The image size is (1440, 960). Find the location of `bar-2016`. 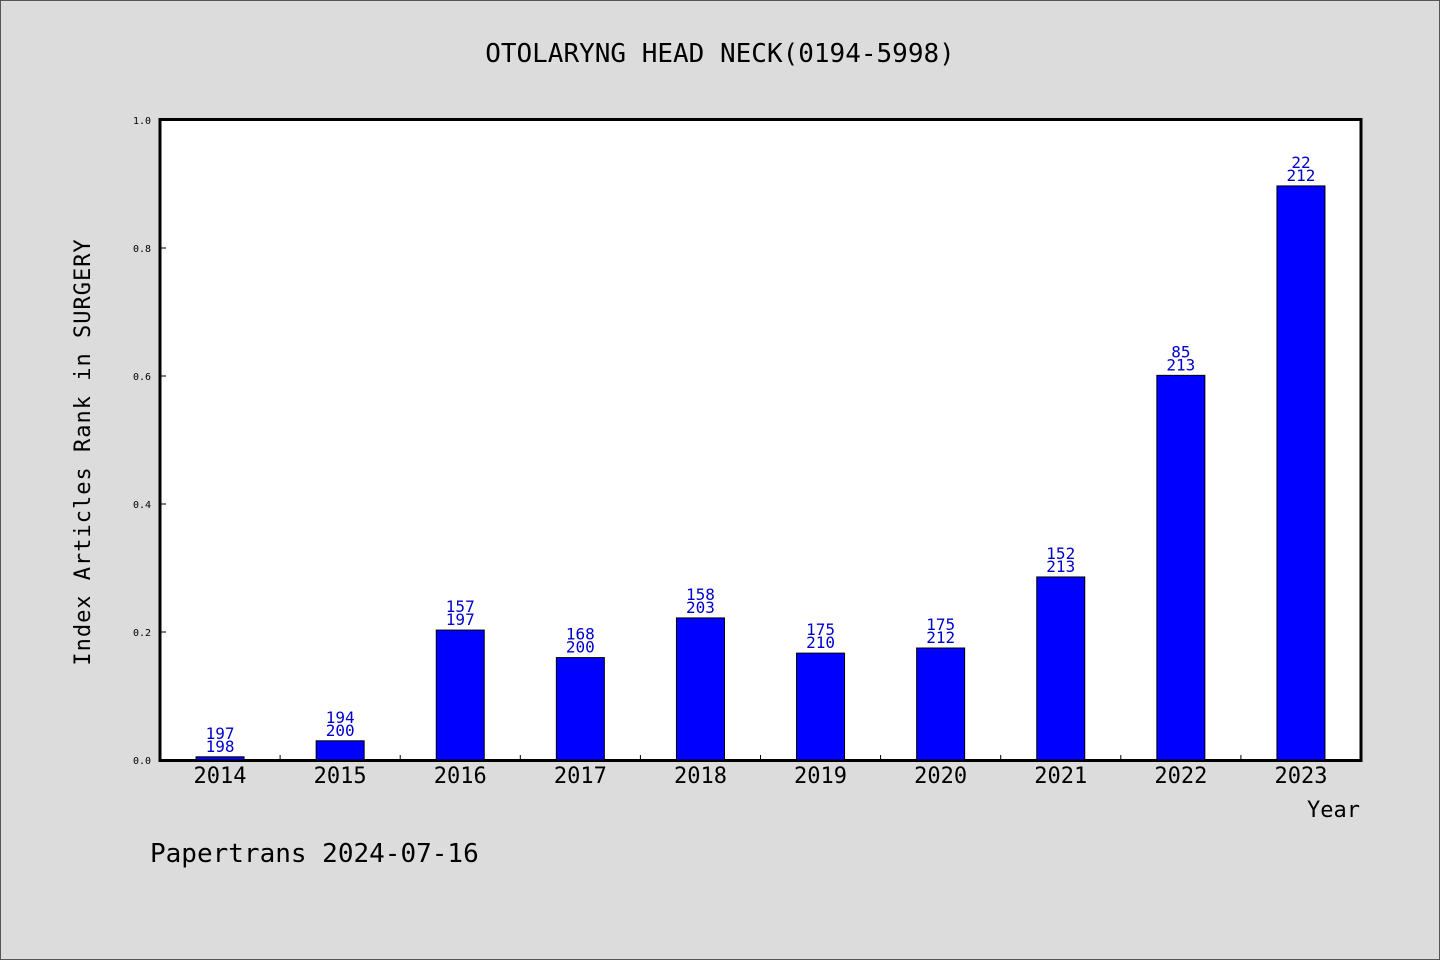

bar-2016 is located at coordinates (460, 695).